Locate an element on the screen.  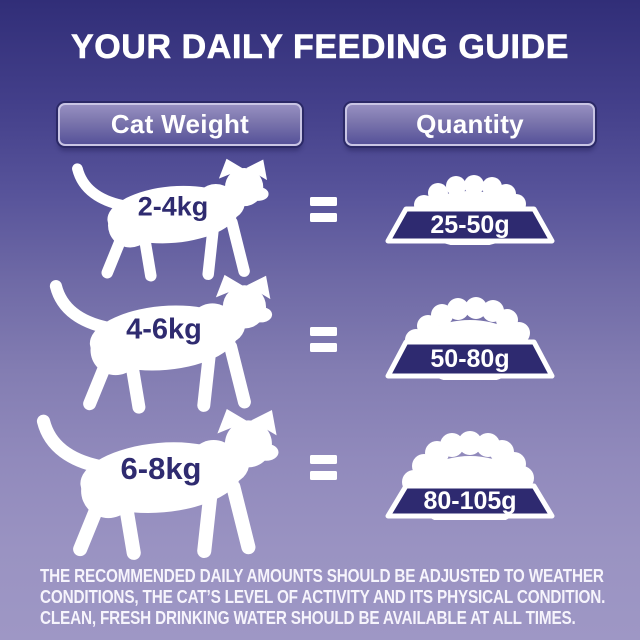
cat-weight-label: 4-6kg is located at coordinates (164, 329).